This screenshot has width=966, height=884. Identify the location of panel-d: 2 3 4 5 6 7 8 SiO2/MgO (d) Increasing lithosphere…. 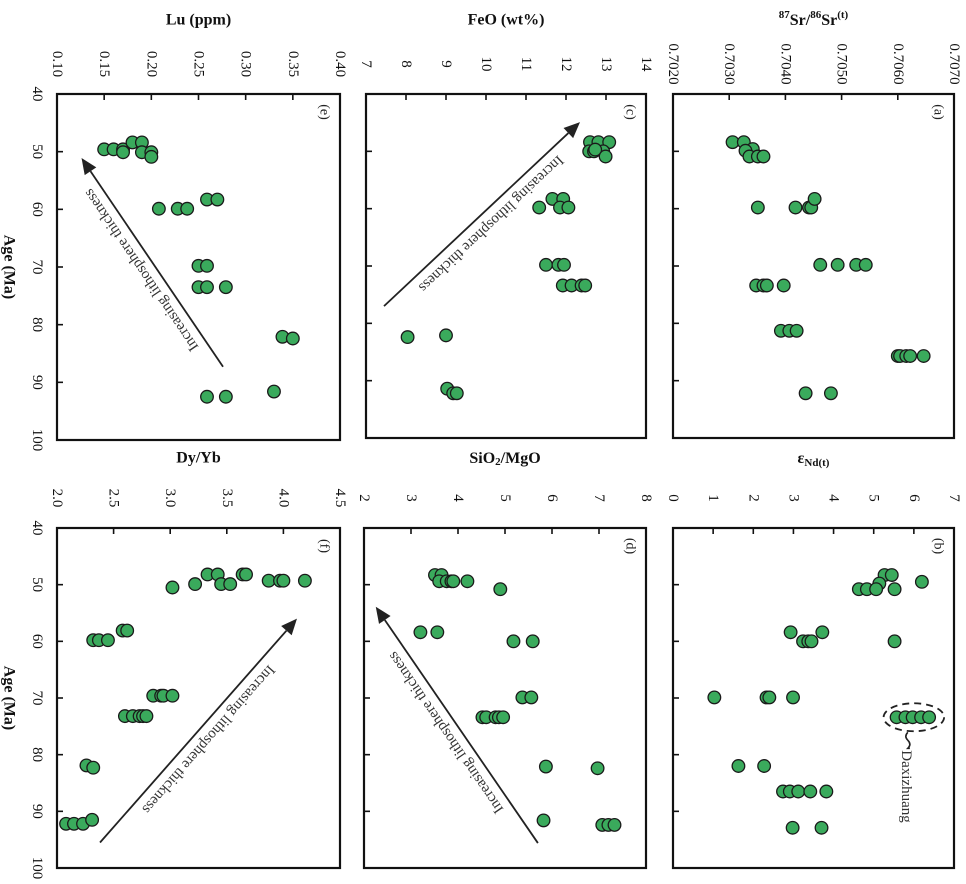
(505, 660).